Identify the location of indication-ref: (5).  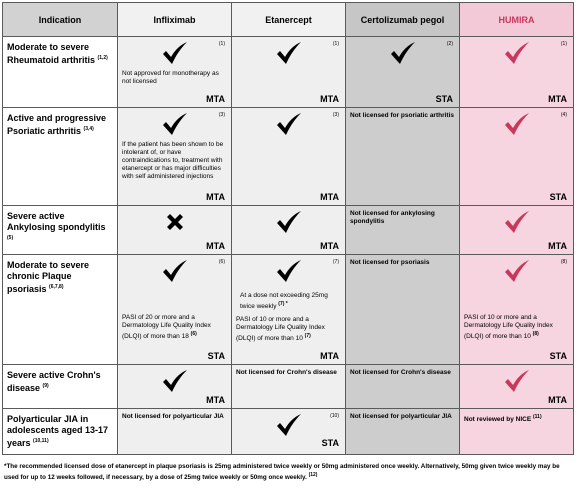
(10, 238).